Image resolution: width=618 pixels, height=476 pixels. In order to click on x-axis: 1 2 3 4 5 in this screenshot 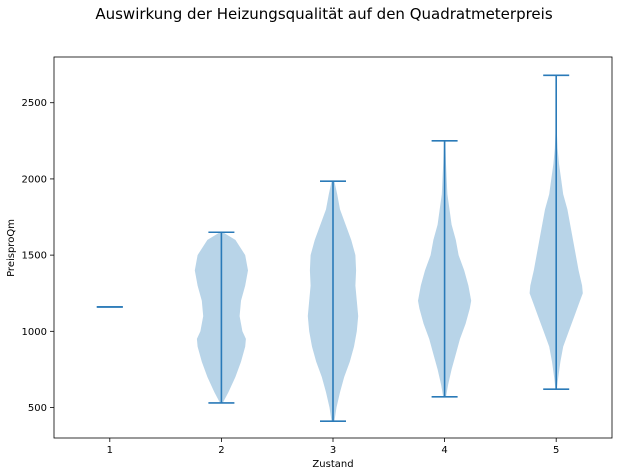, I will do `click(333, 447)`.